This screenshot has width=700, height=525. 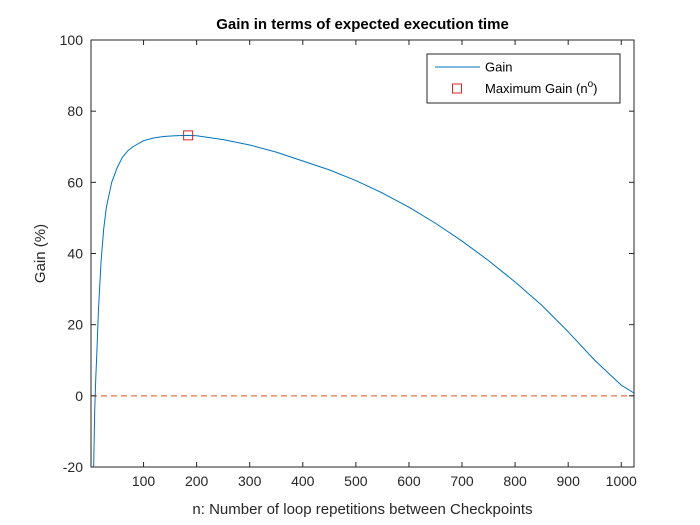 What do you see at coordinates (73, 467) in the screenshot?
I see `y-tick-label: -20` at bounding box center [73, 467].